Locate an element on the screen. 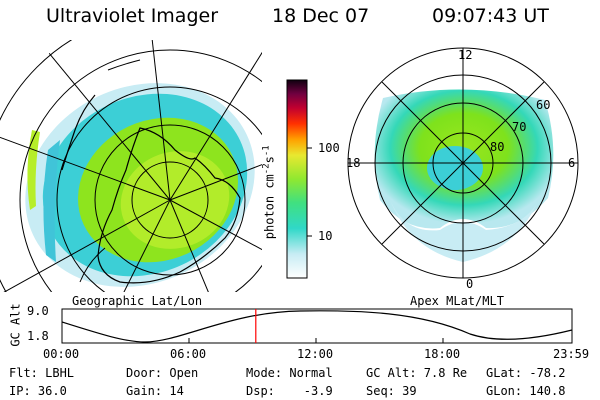  instrument-title: Ultraviolet Imager is located at coordinates (132, 16).